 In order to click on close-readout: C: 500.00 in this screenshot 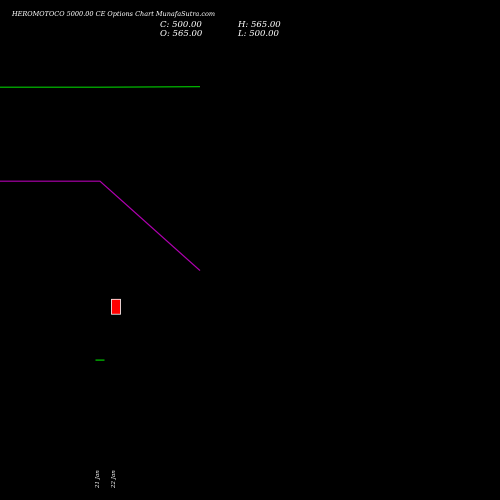, I will do `click(181, 25)`.